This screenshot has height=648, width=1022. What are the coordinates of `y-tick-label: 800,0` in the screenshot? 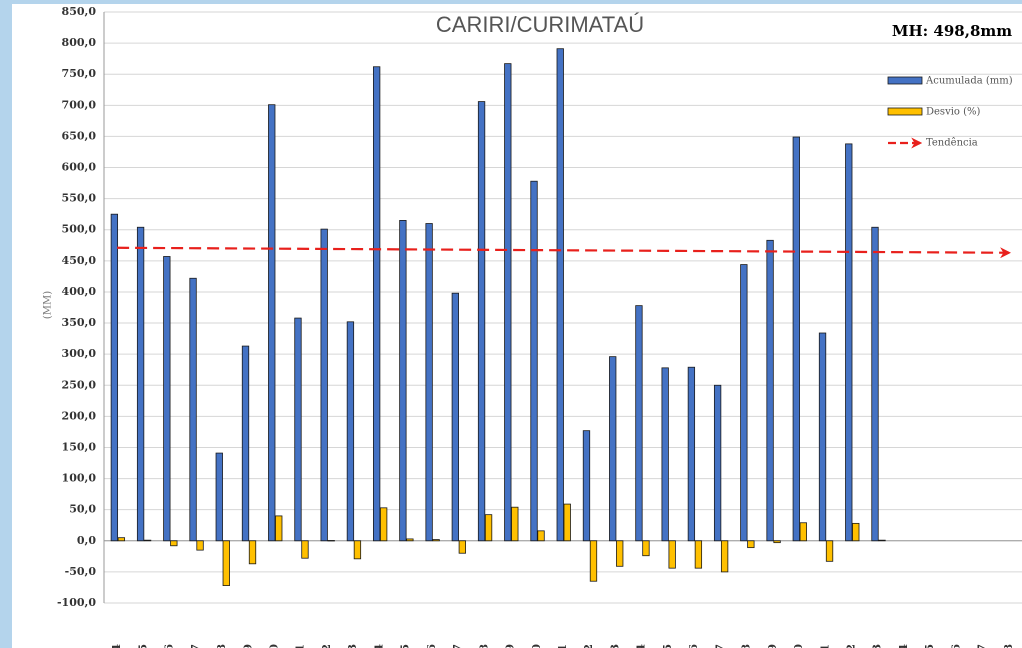 It's located at (79, 42).